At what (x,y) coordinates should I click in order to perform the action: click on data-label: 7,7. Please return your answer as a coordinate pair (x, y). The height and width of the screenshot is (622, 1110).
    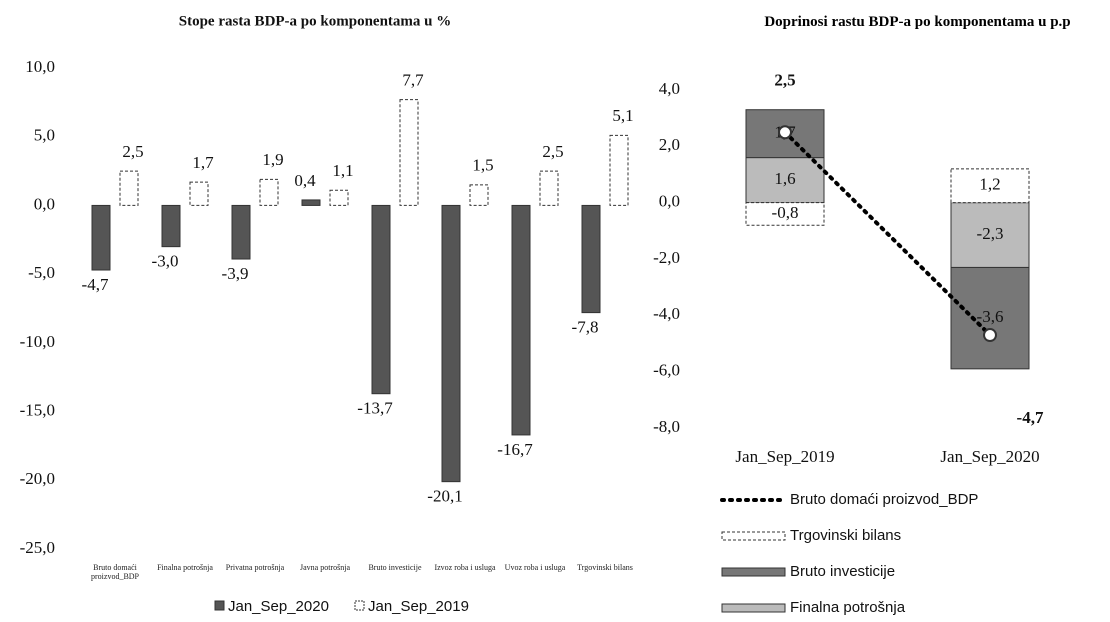
    Looking at the image, I should click on (413, 80).